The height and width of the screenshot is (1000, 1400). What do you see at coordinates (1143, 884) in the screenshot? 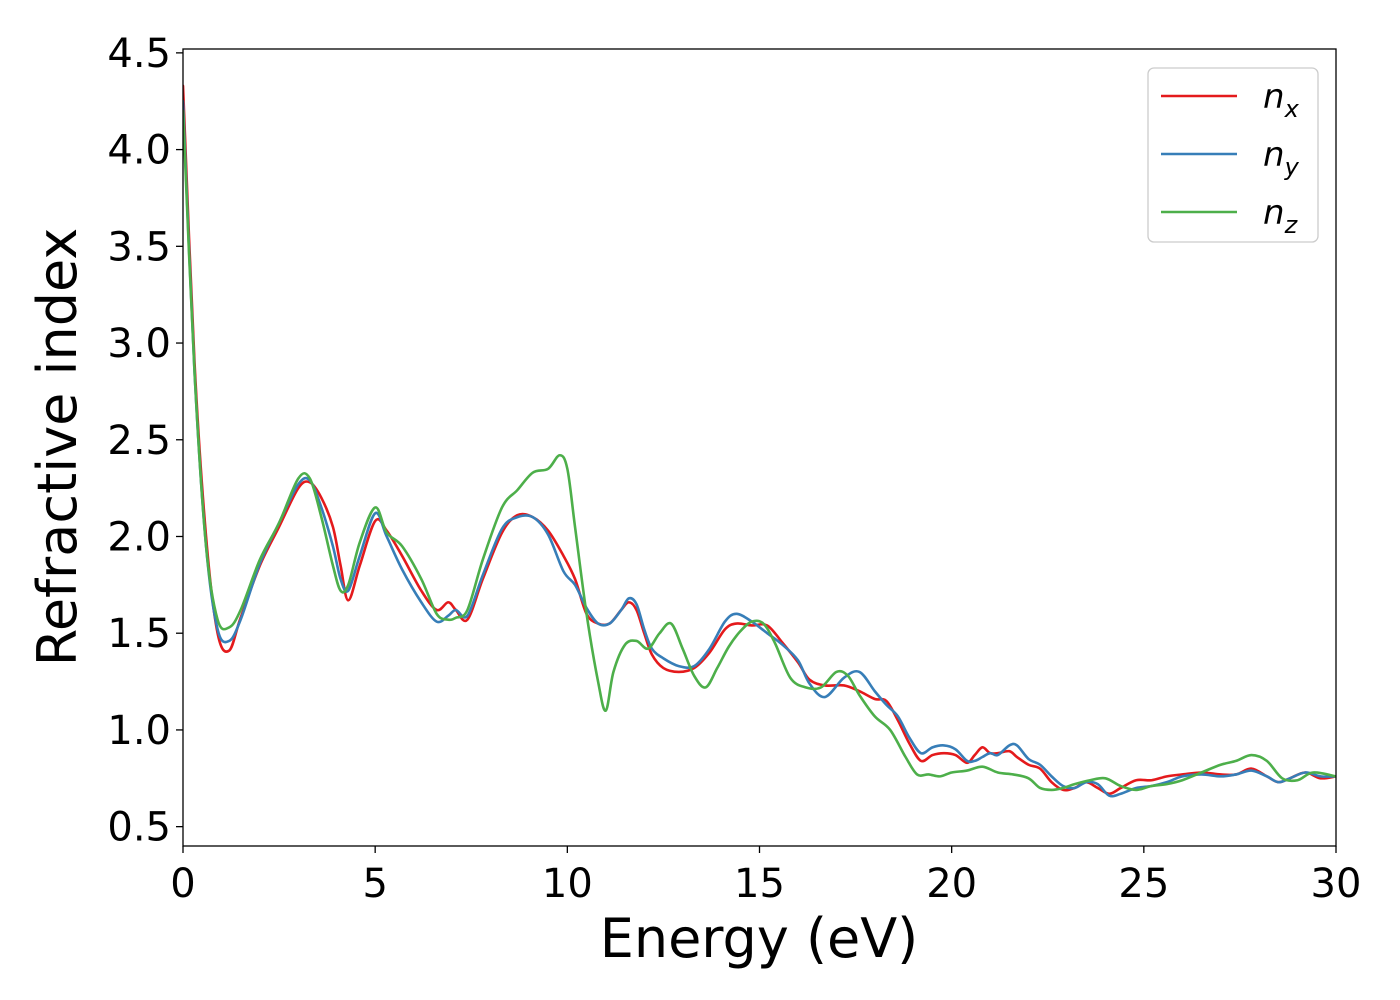
I see `x-tick-label: 25` at bounding box center [1143, 884].